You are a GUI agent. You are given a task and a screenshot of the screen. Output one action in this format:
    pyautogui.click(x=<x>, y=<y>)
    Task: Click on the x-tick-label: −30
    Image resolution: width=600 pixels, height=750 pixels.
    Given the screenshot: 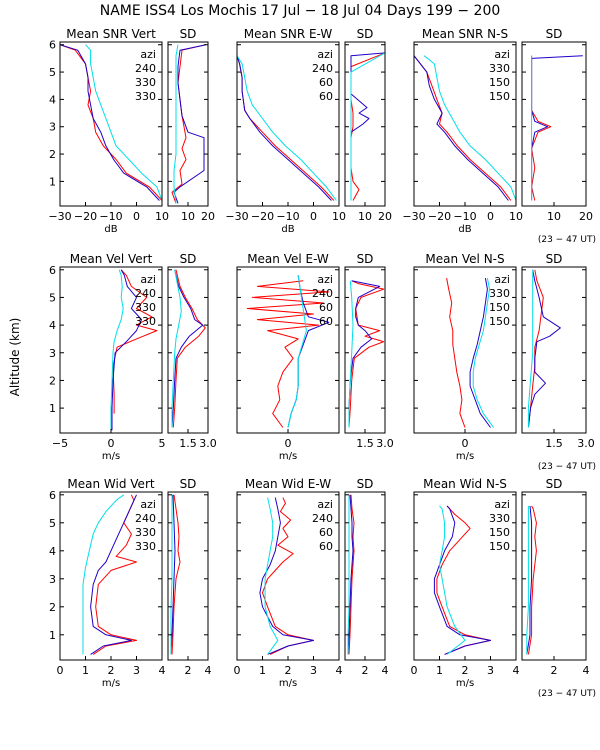 What is the action you would take?
    pyautogui.click(x=59, y=216)
    